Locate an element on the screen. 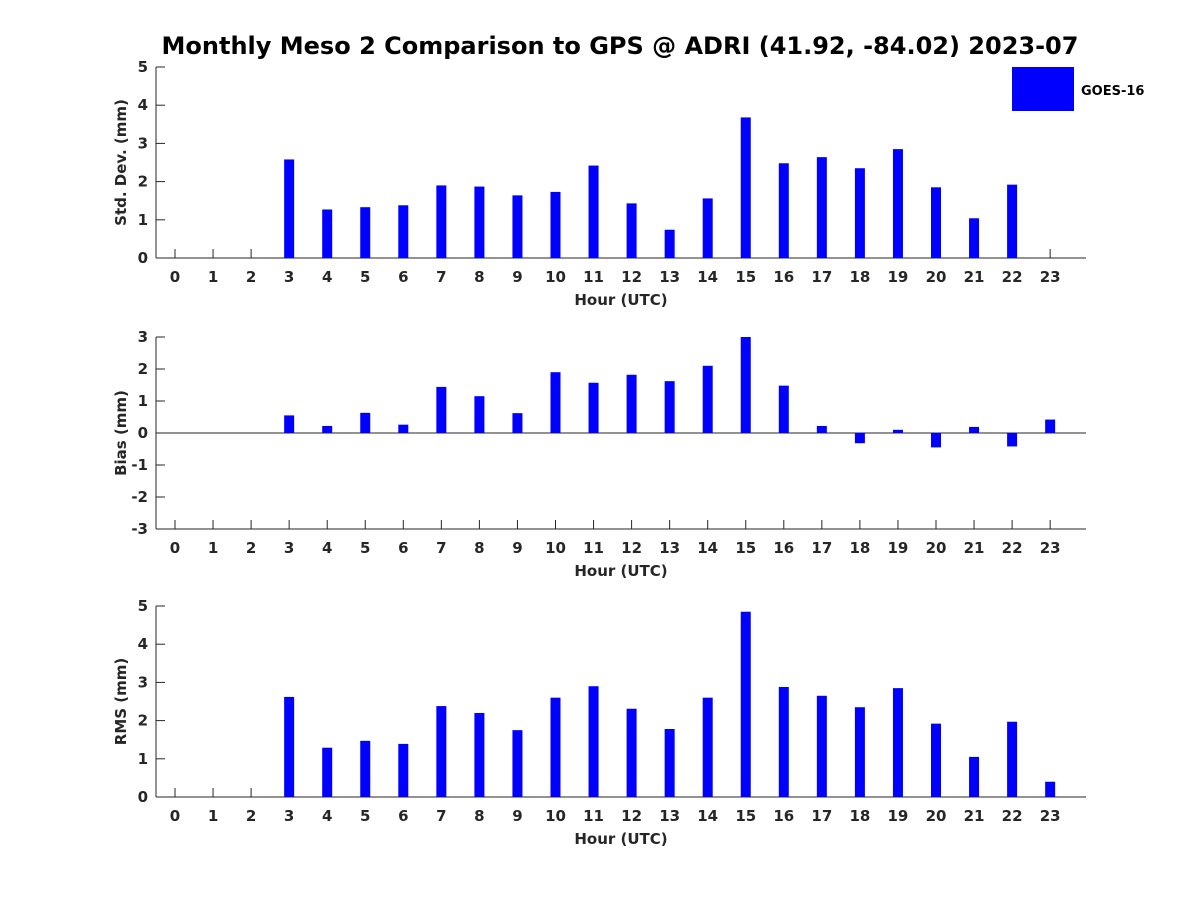  y-tick-label: 2 is located at coordinates (143, 182).